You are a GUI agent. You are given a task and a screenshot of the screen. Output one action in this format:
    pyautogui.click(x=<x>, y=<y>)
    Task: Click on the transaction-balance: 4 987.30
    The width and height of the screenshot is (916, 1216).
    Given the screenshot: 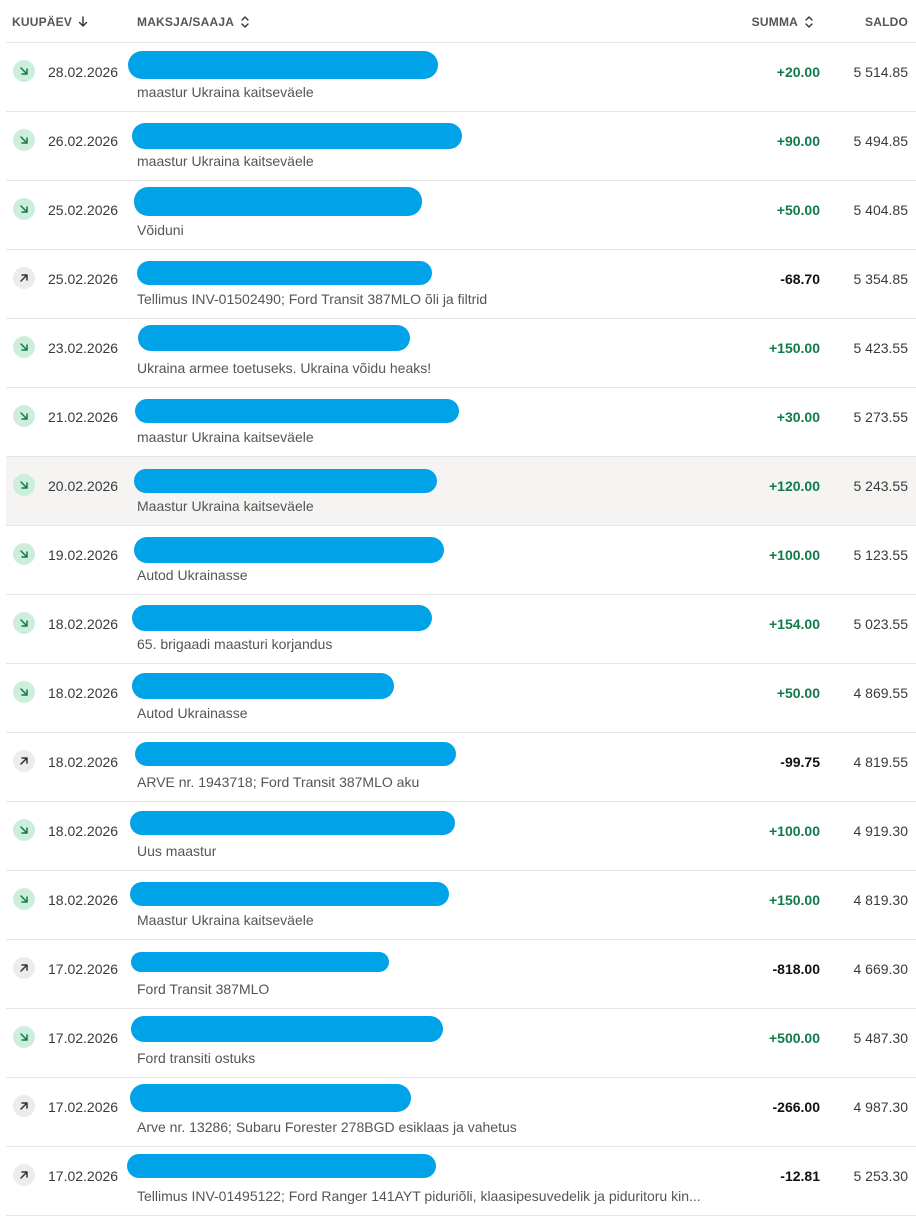 What is the action you would take?
    pyautogui.click(x=881, y=1107)
    